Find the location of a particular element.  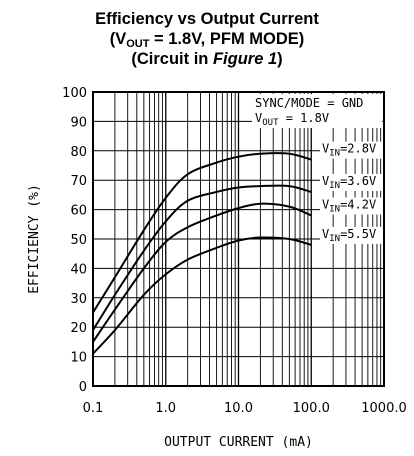

y-tick-label: 90 is located at coordinates (78, 122).